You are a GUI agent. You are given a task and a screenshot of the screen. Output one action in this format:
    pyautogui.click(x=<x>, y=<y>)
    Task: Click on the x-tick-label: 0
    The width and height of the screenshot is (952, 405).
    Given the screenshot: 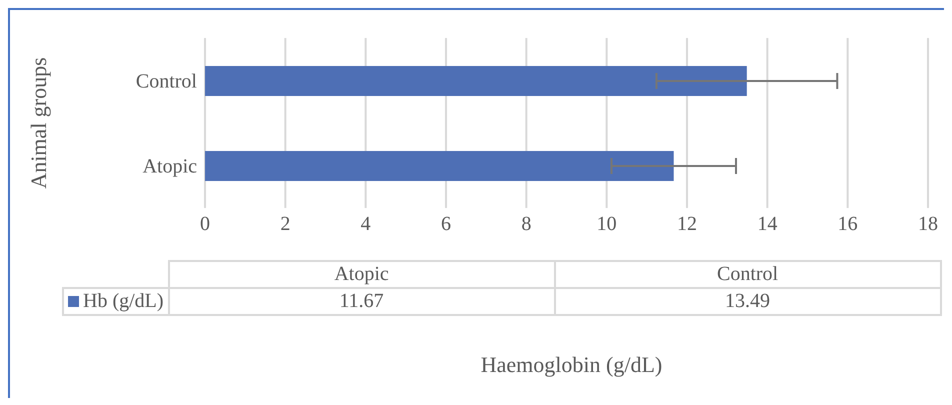 What is the action you would take?
    pyautogui.click(x=205, y=224)
    